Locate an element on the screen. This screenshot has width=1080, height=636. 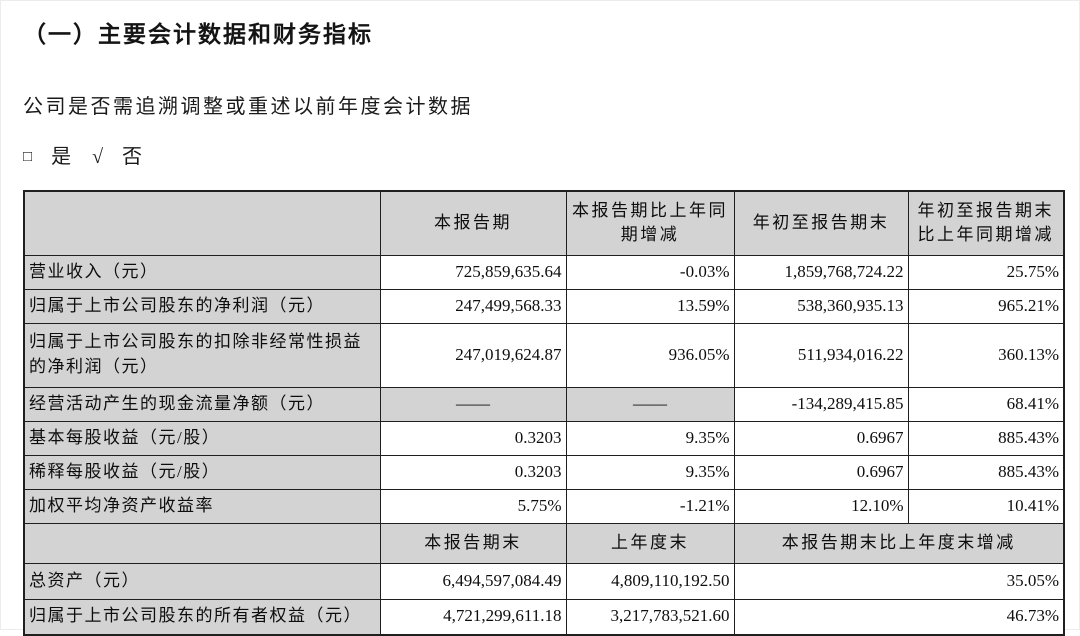
cell-ytd: 538,360,935.13 is located at coordinates (821, 306).